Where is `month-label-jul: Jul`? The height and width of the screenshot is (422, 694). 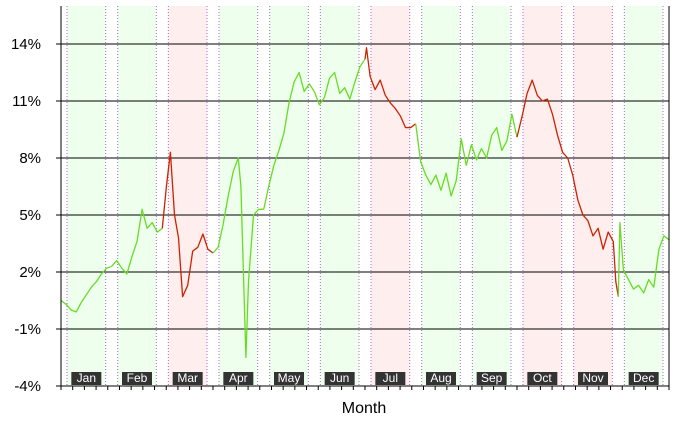
month-label-jul: Jul is located at coordinates (390, 378).